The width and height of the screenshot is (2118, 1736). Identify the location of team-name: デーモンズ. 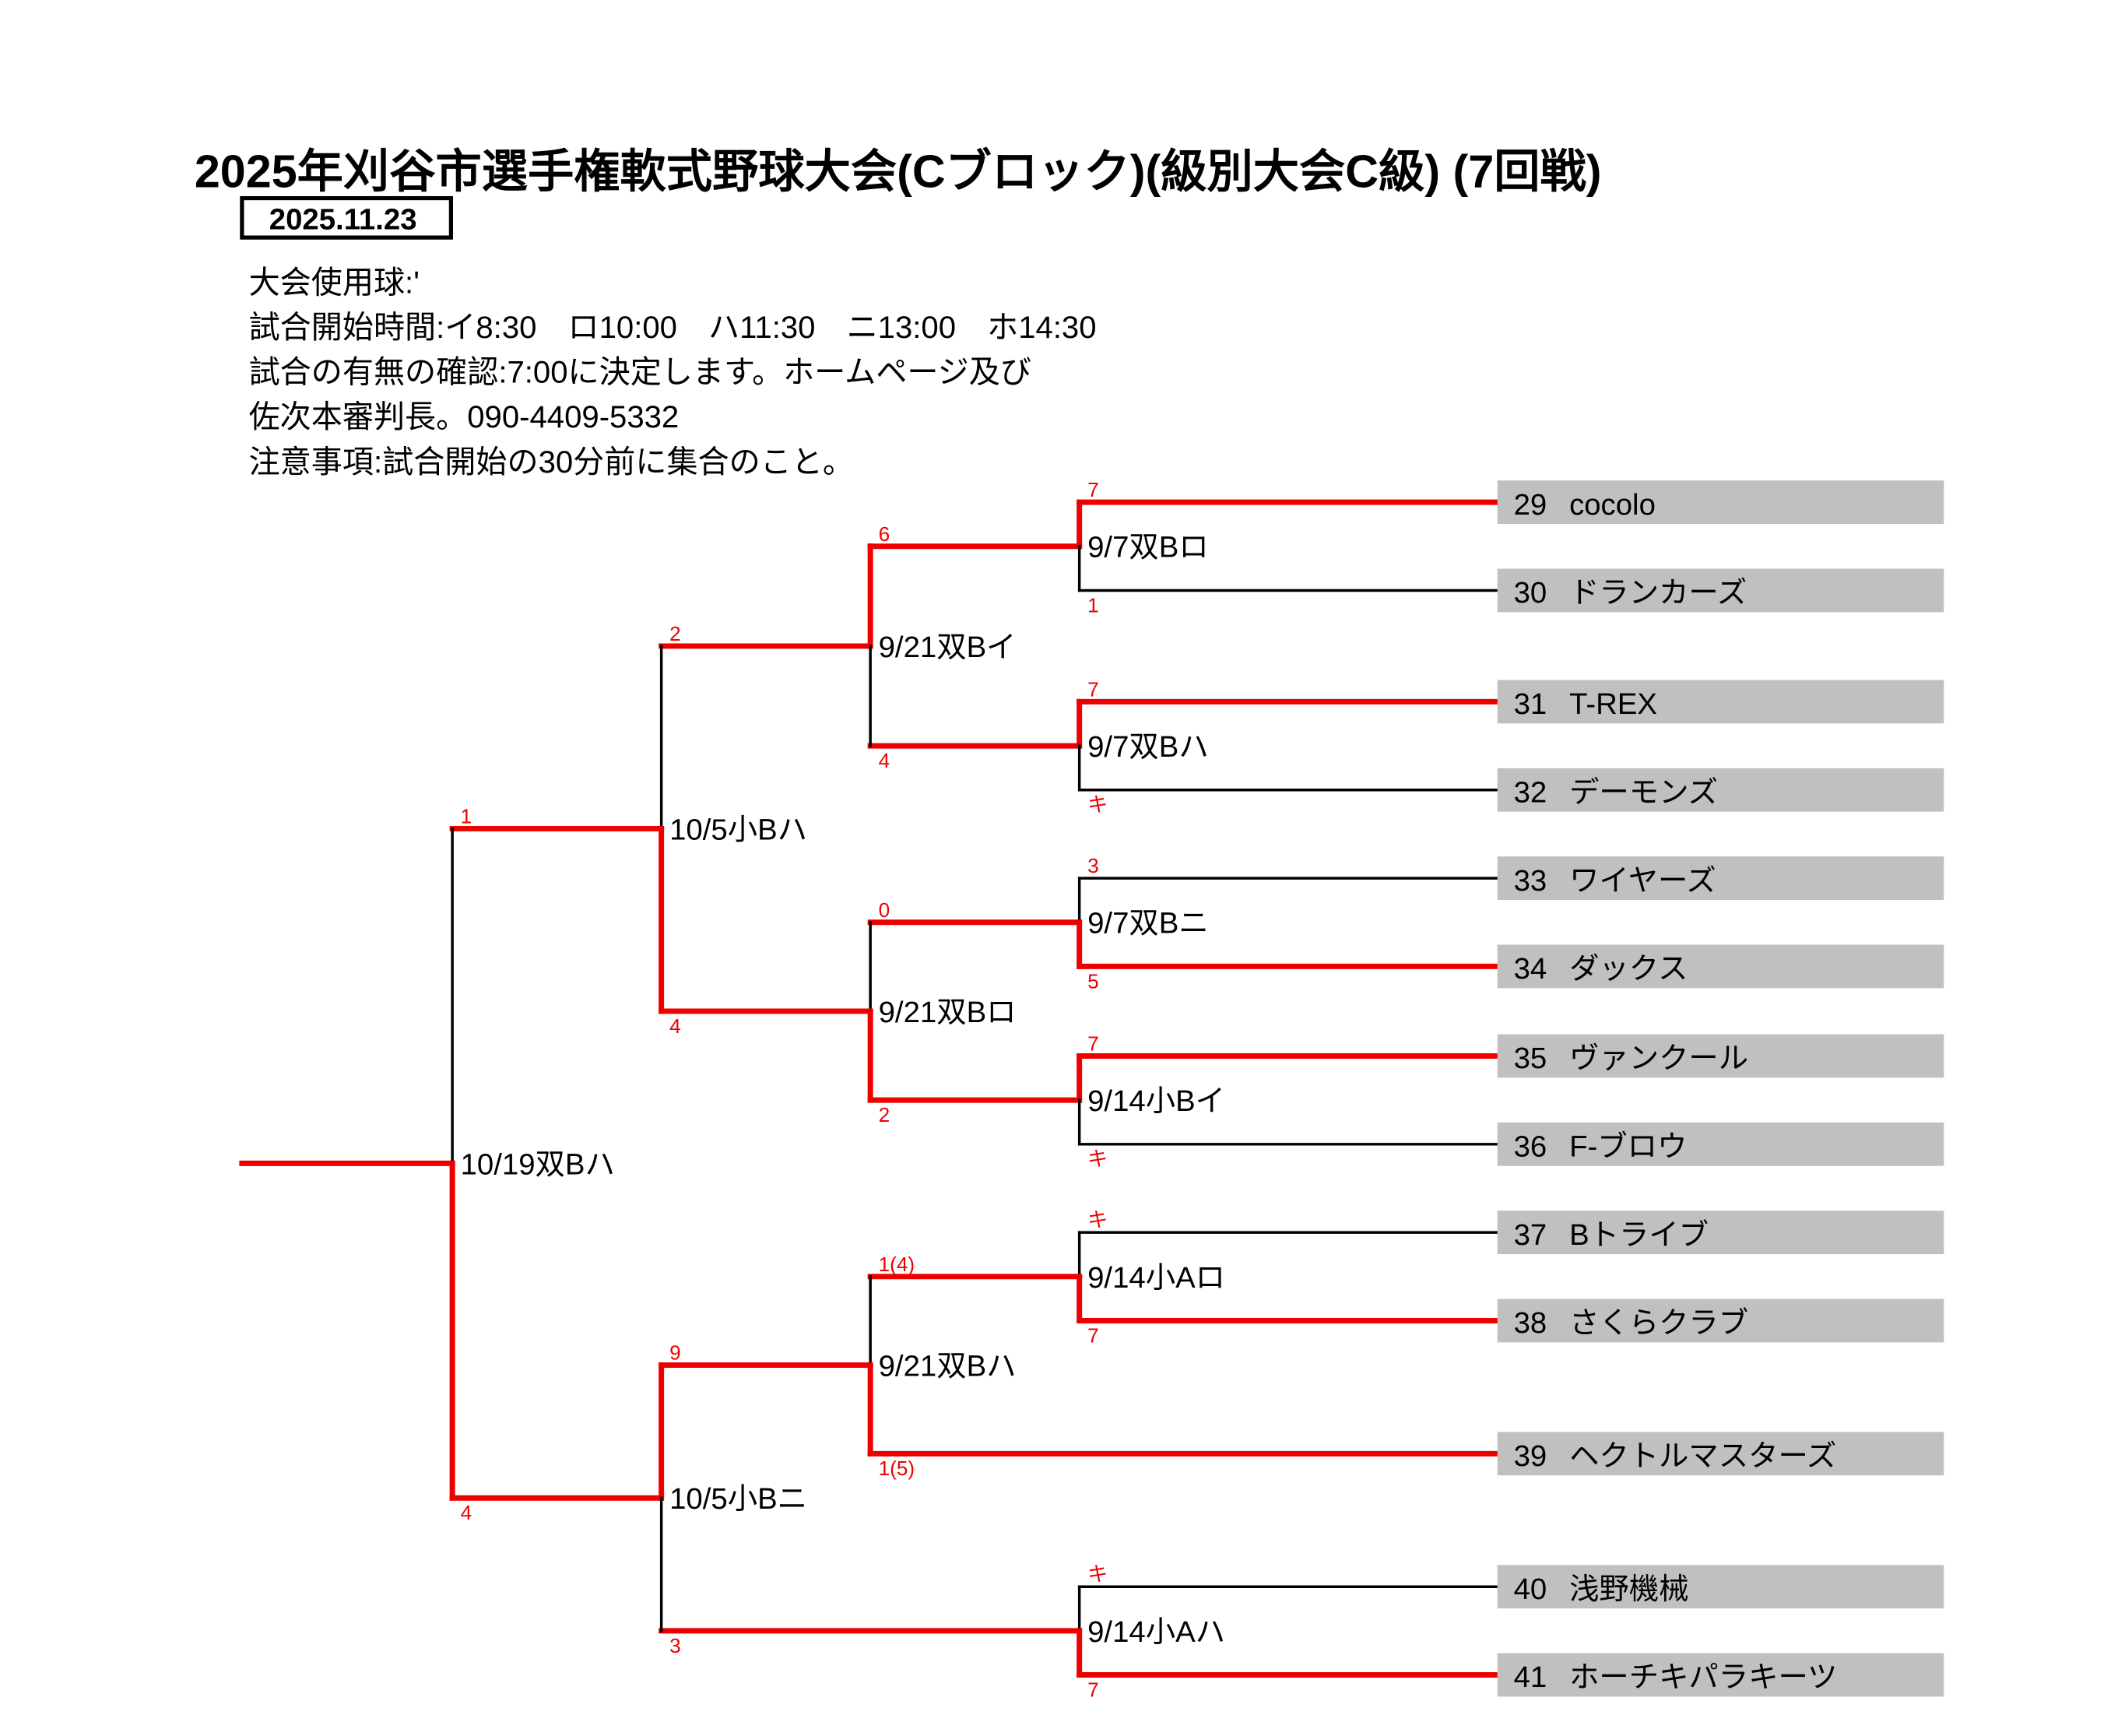
(1643, 792).